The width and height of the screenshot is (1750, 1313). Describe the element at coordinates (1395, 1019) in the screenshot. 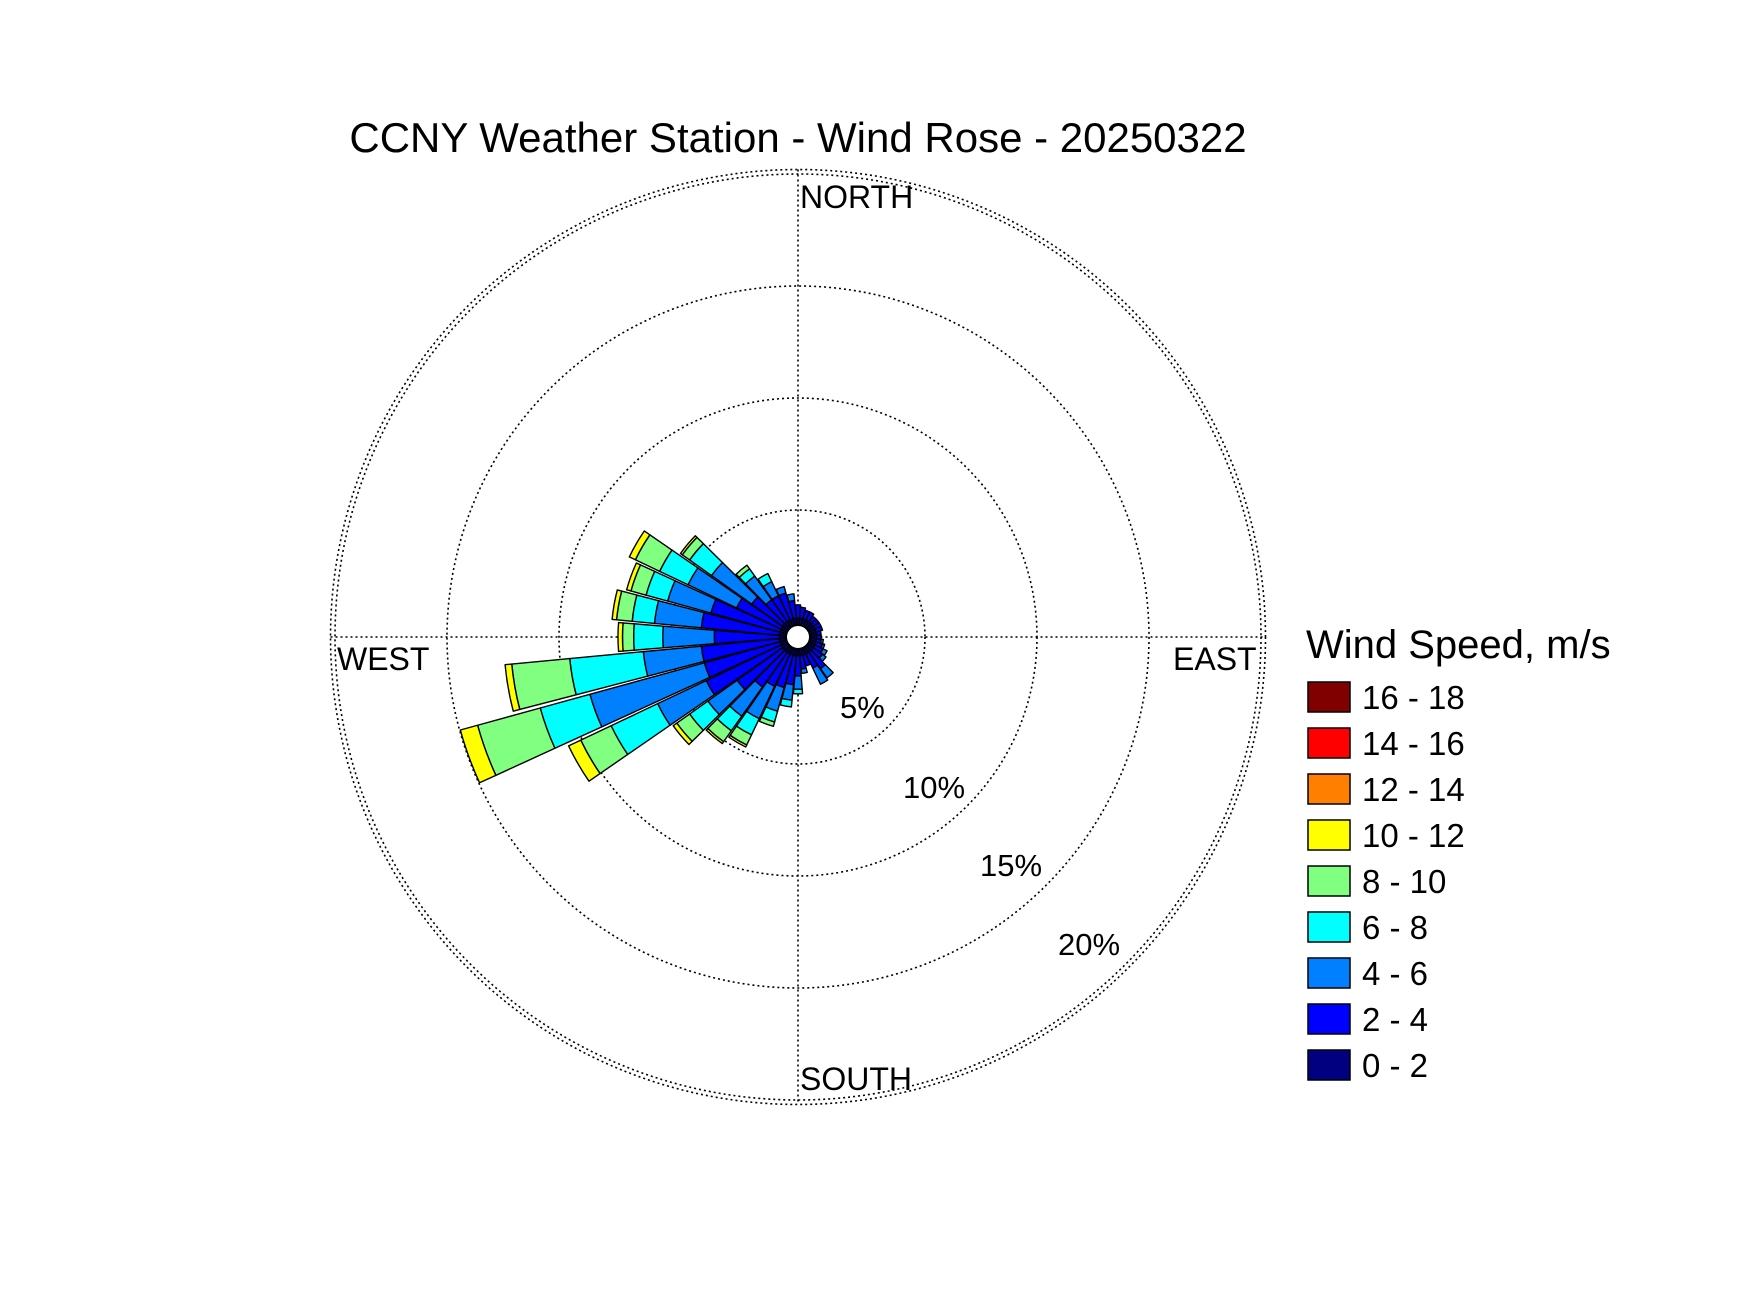

I see `legend-label-2-4: 2 - 4` at that location.